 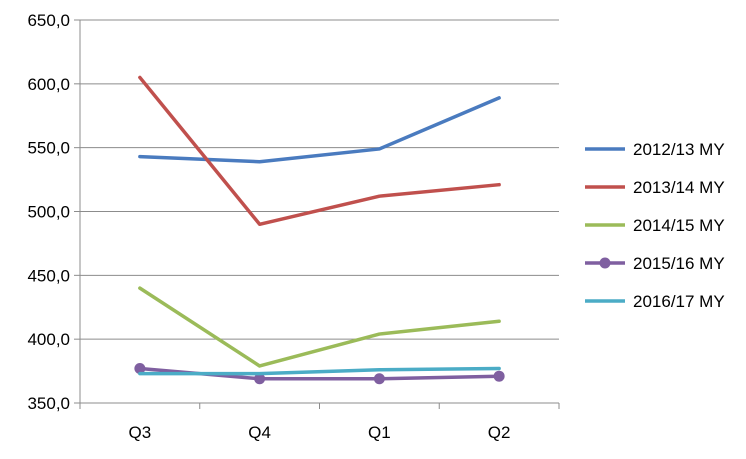 What do you see at coordinates (48, 84) in the screenshot?
I see `y-tick-label: 600,0` at bounding box center [48, 84].